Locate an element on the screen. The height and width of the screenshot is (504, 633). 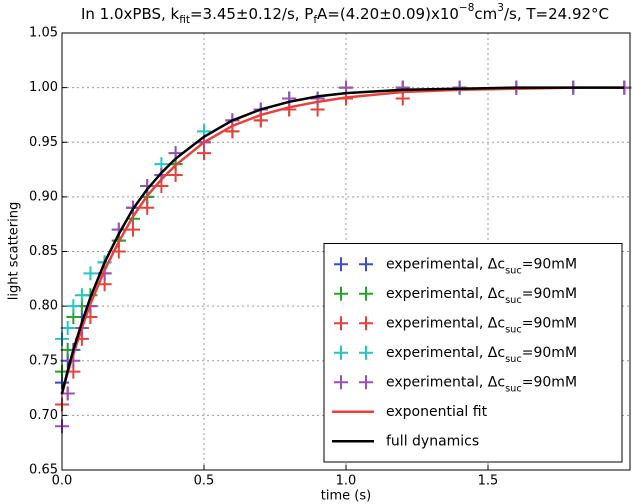
text-segment: fit is located at coordinates (184, 20).